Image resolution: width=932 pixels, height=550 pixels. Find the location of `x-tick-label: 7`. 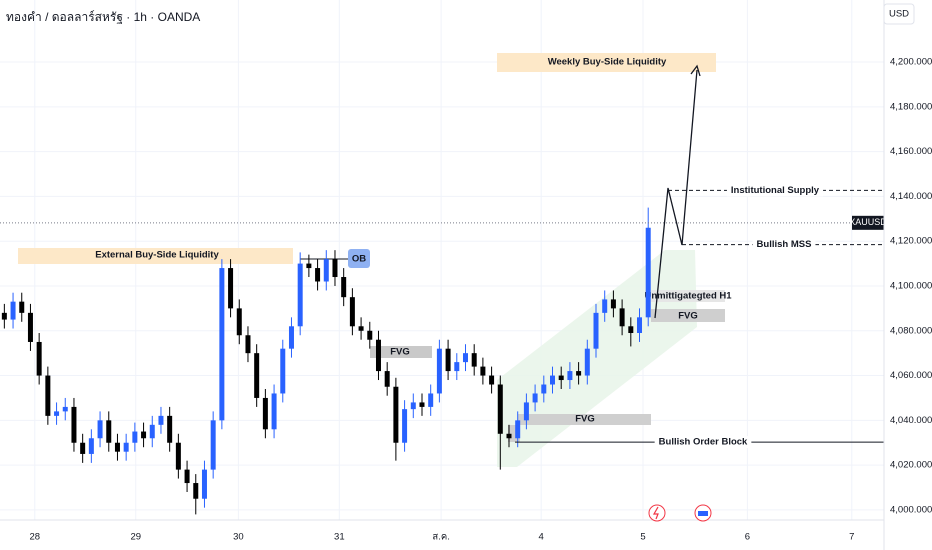

x-tick-label: 7 is located at coordinates (851, 537).